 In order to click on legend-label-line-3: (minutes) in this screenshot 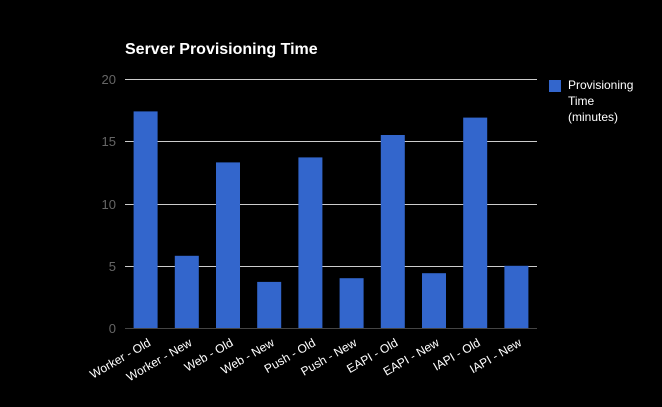, I will do `click(593, 117)`.